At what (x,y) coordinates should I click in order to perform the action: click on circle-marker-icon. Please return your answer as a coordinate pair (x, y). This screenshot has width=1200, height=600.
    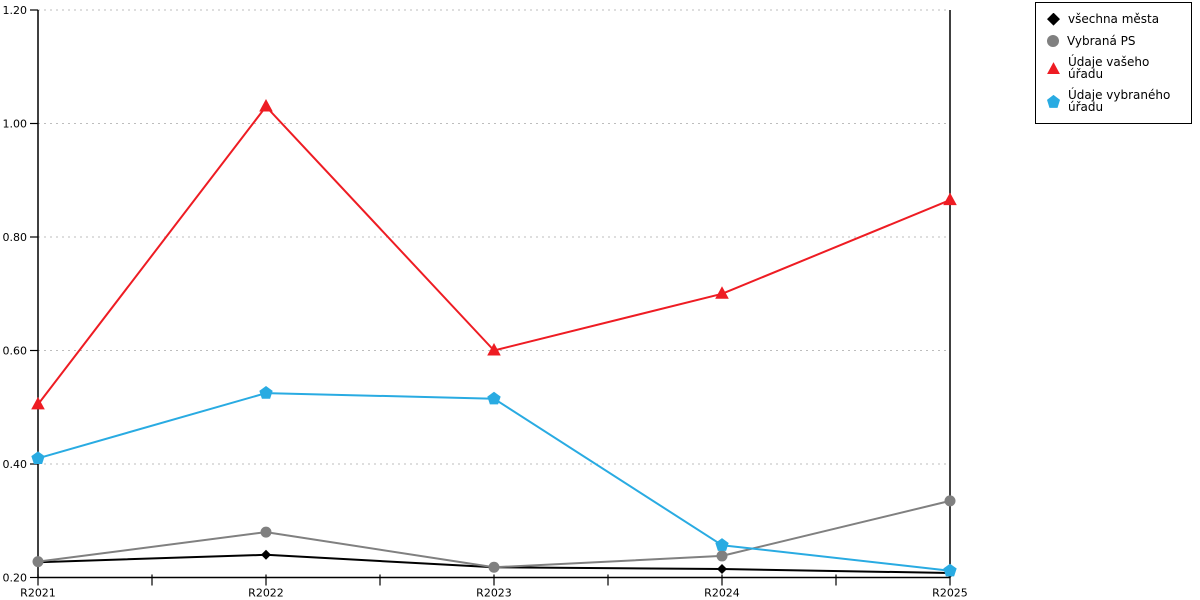
    Looking at the image, I should click on (1053, 40).